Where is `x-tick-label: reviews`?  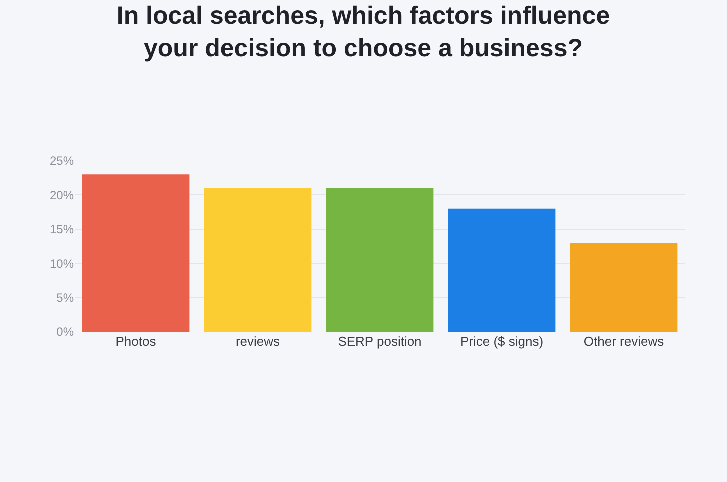 x-tick-label: reviews is located at coordinates (258, 341).